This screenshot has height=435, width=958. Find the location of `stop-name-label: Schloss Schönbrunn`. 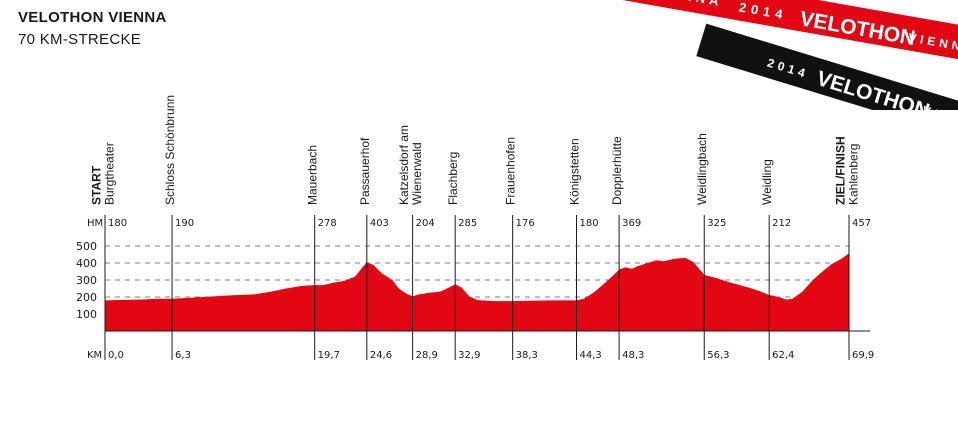

stop-name-label: Schloss Schönbrunn is located at coordinates (170, 150).